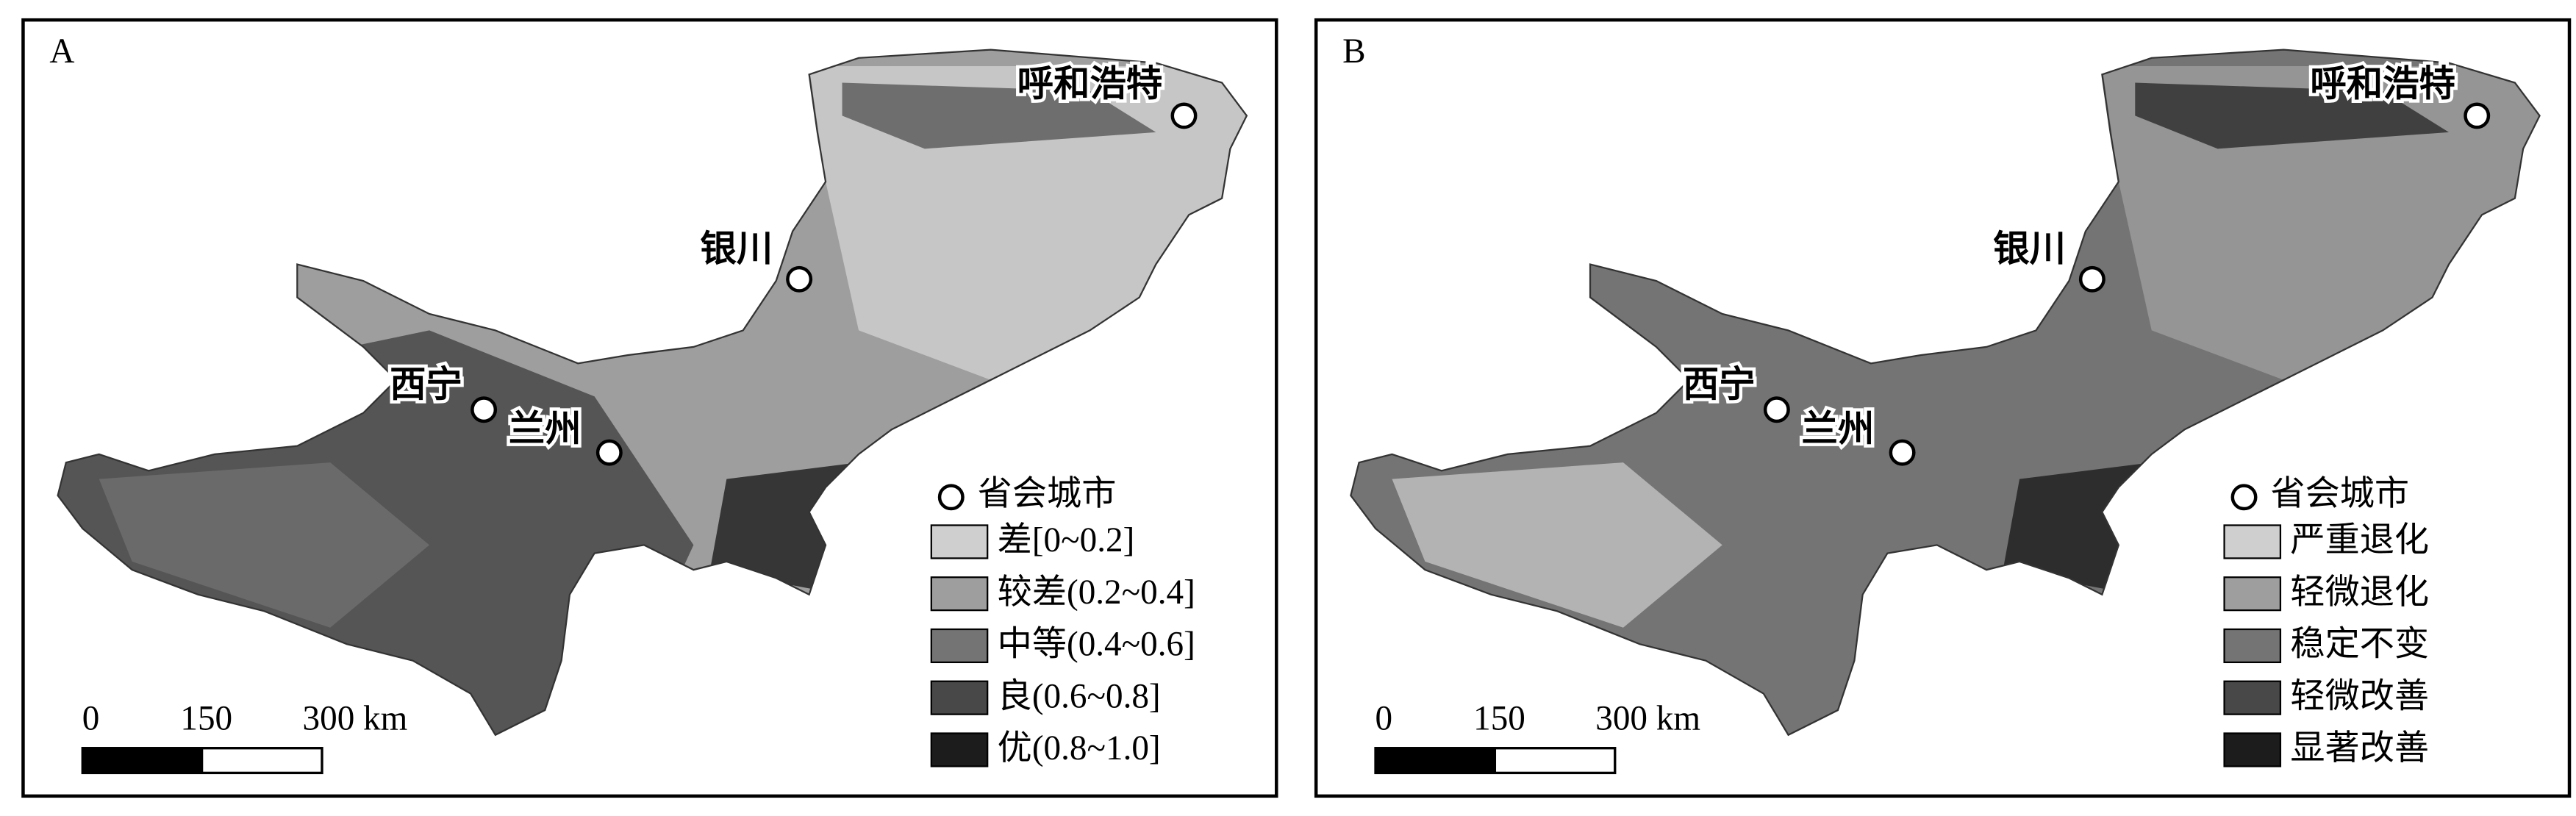 This screenshot has width=2576, height=816. Describe the element at coordinates (2359, 748) in the screenshot. I see `legend-label: 显著改善` at that location.